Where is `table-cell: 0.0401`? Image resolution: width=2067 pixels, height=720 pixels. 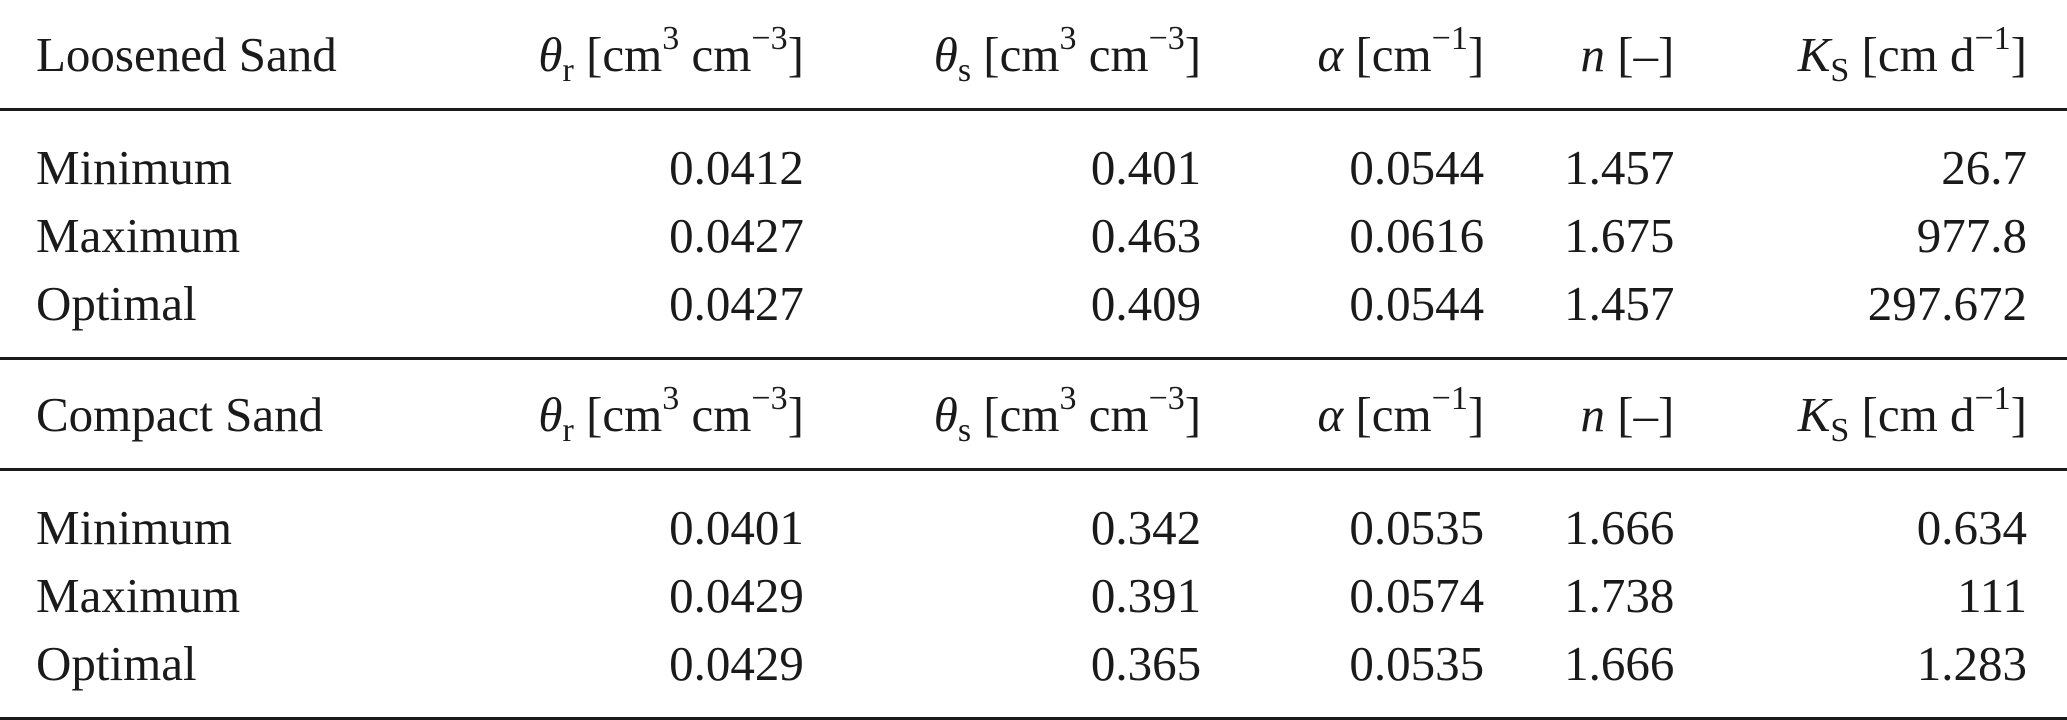
table-cell: 0.0401 is located at coordinates (736, 527).